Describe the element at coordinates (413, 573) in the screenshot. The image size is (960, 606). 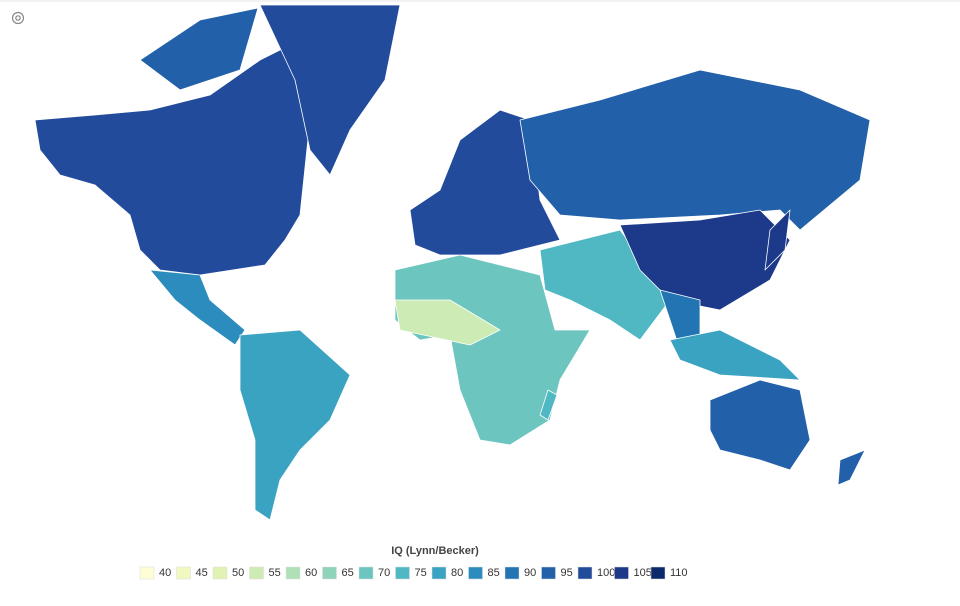
I see `legend: 40 45 50 55 60 65 70 75 80 85 90 95 100 105 110` at that location.